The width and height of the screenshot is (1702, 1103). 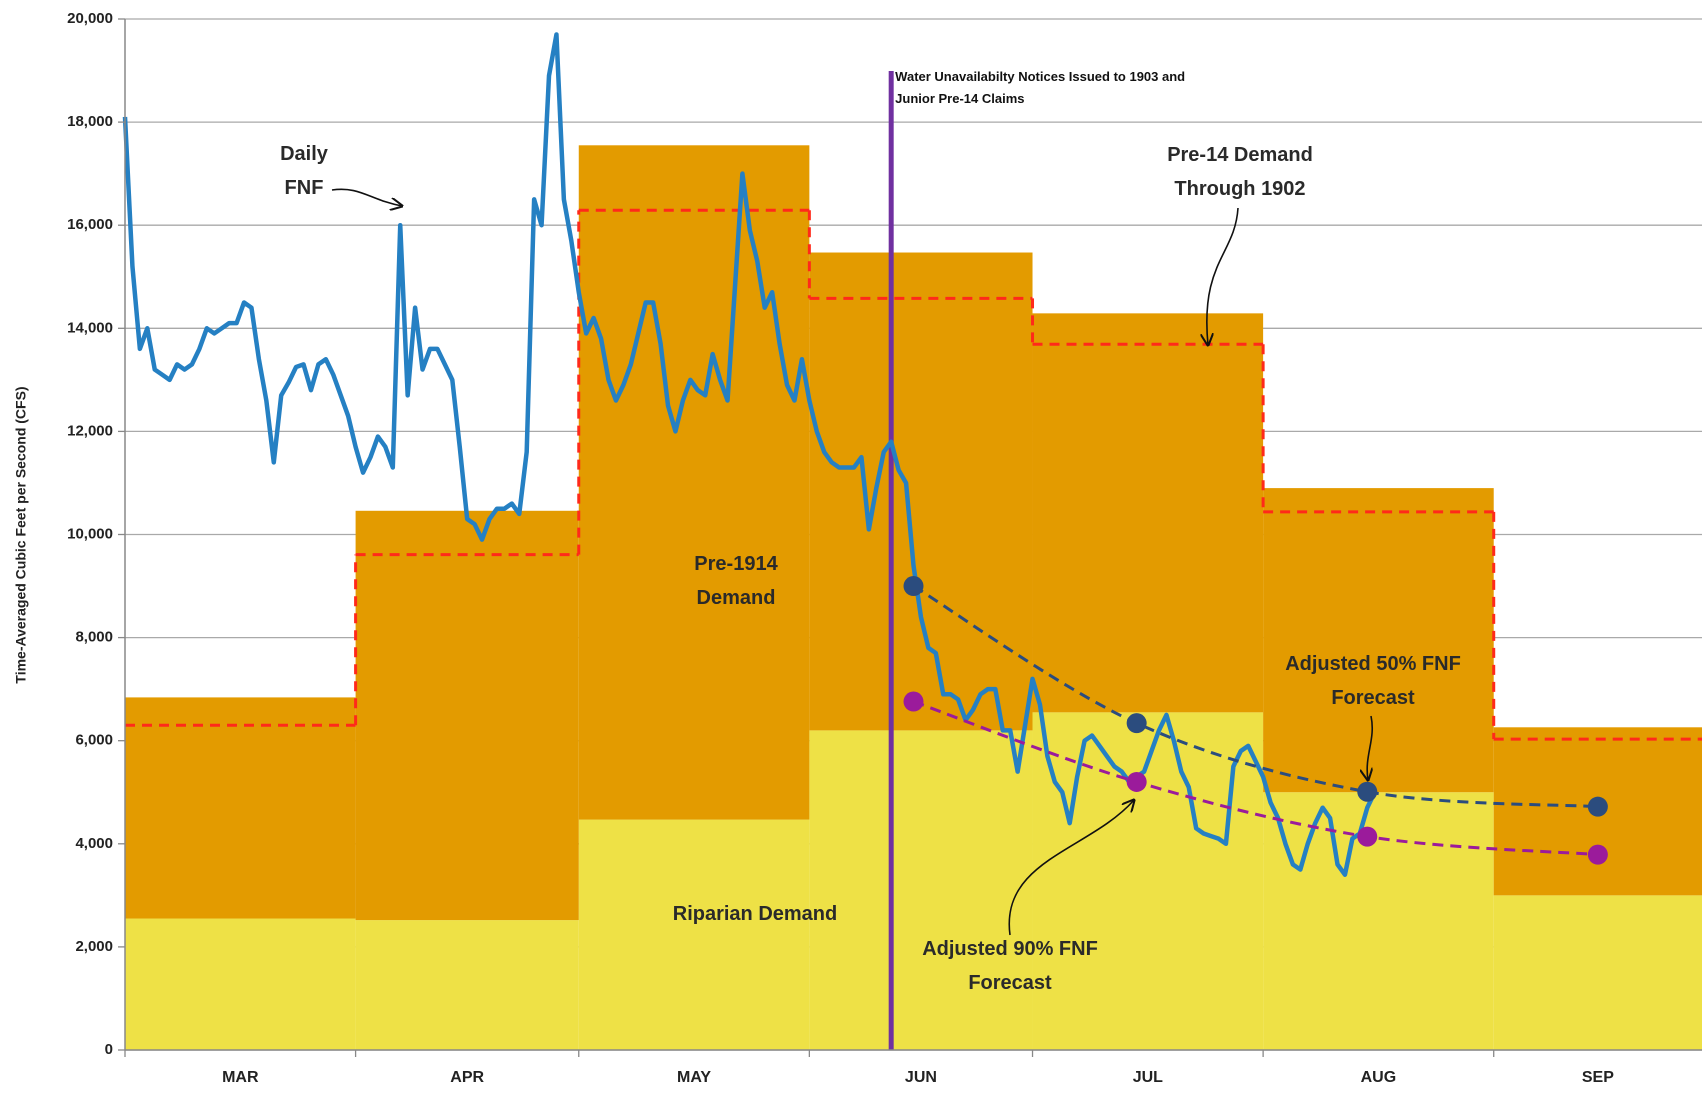 I want to click on x-tick-label: AUG, so click(x=1379, y=1077).